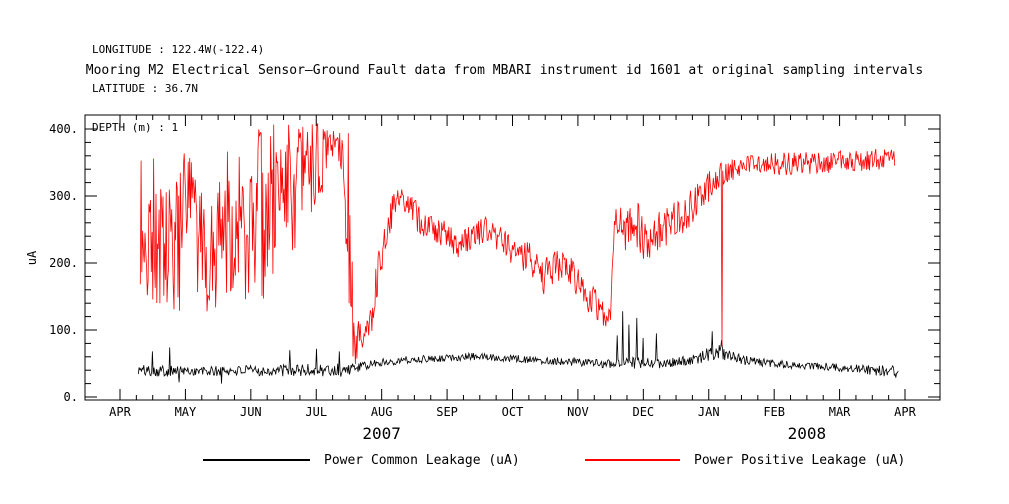 The width and height of the screenshot is (1009, 504). What do you see at coordinates (709, 412) in the screenshot?
I see `x-tick-label: JAN` at bounding box center [709, 412].